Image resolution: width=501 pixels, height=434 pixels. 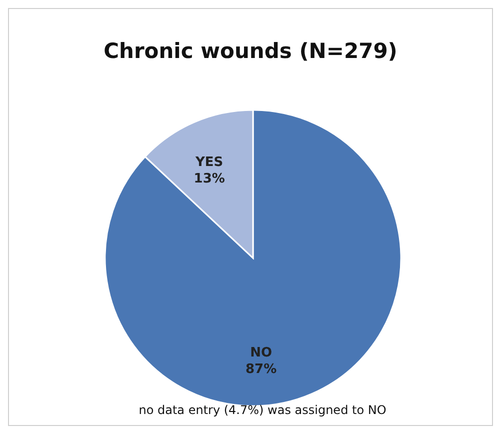 I want to click on text: no data entry (4.7%) was assigned to NO, so click(x=262, y=410).